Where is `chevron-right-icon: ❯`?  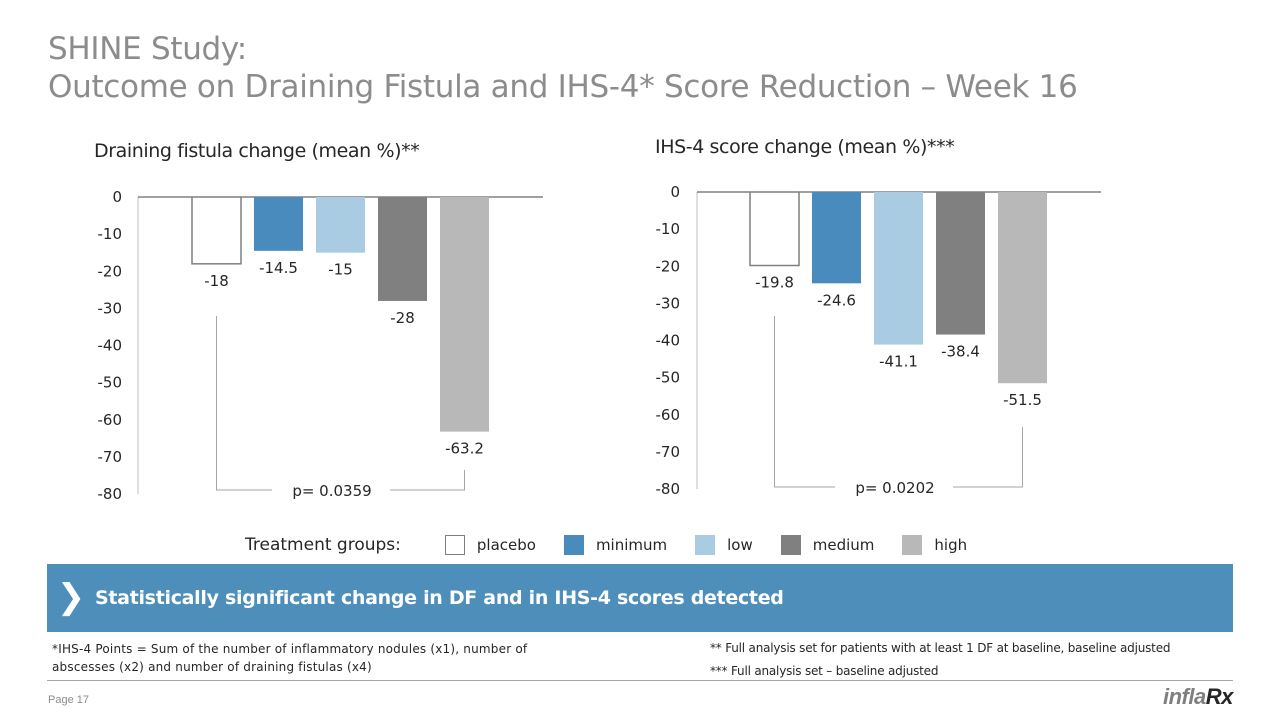 chevron-right-icon: ❯ is located at coordinates (71, 597).